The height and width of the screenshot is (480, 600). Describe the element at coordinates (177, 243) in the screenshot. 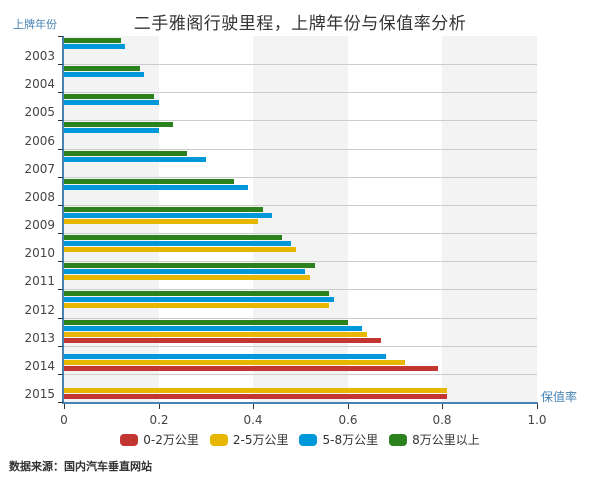

I see `bar-2010-5-8万公里` at that location.